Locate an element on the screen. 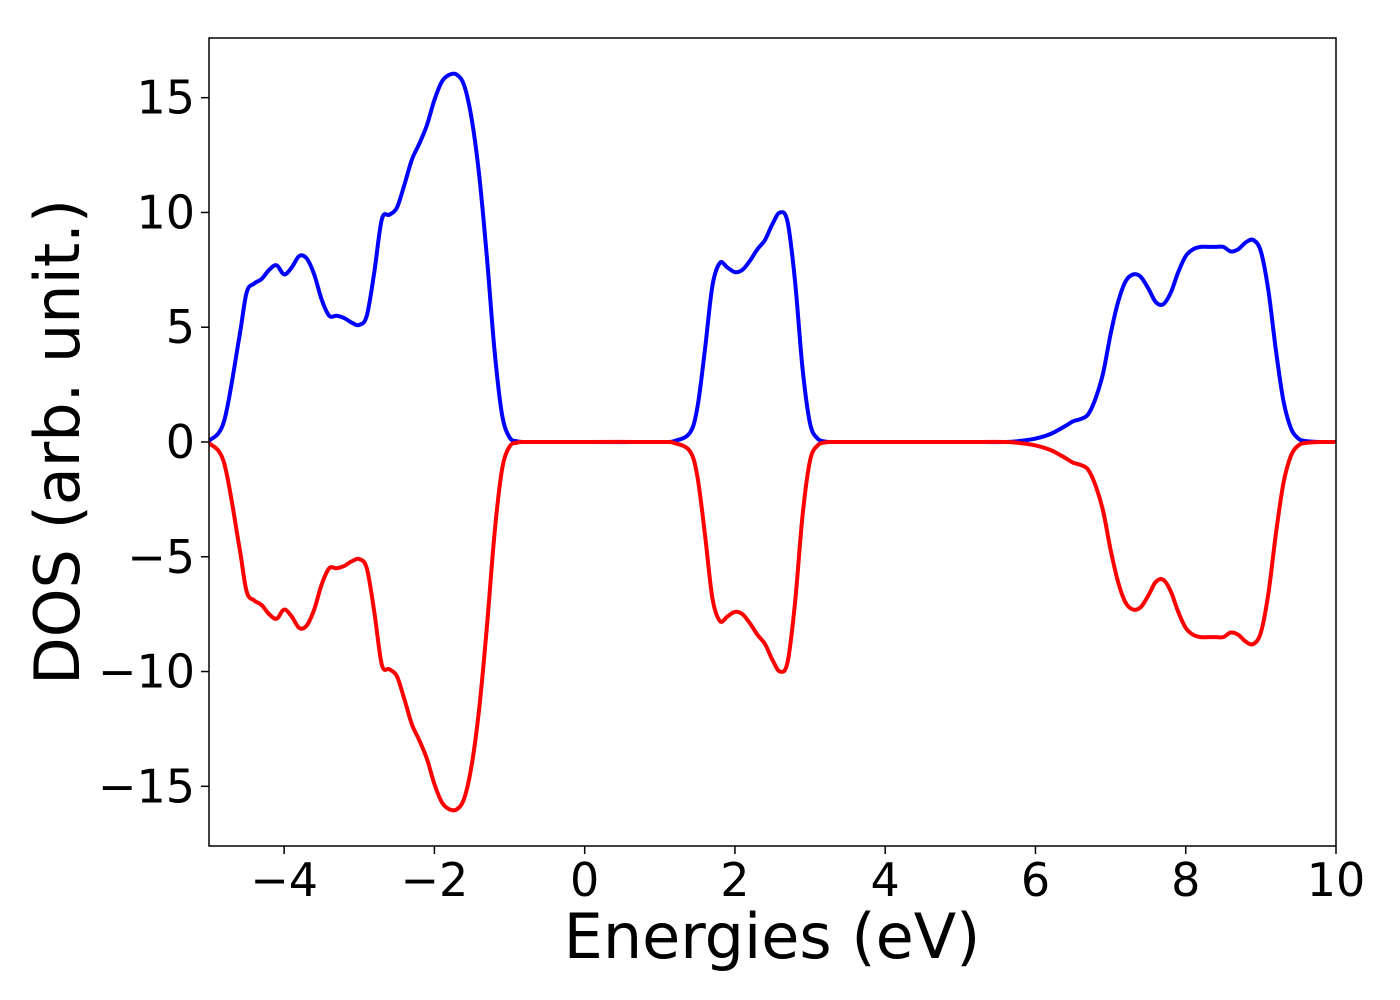 The height and width of the screenshot is (1000, 1400). x-axis-ticks: −4 −2 0 2 4 6 8 10 is located at coordinates (807, 876).